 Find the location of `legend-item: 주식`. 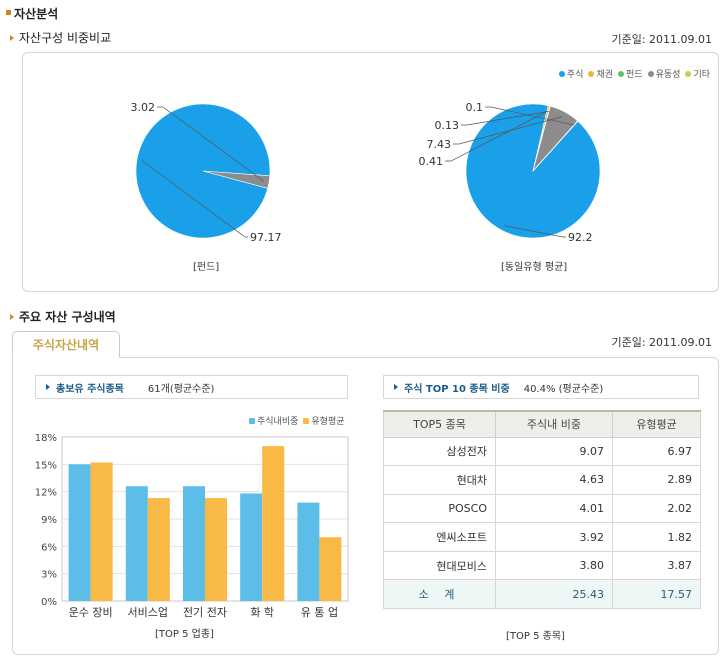

legend-item: 주식 is located at coordinates (571, 73).